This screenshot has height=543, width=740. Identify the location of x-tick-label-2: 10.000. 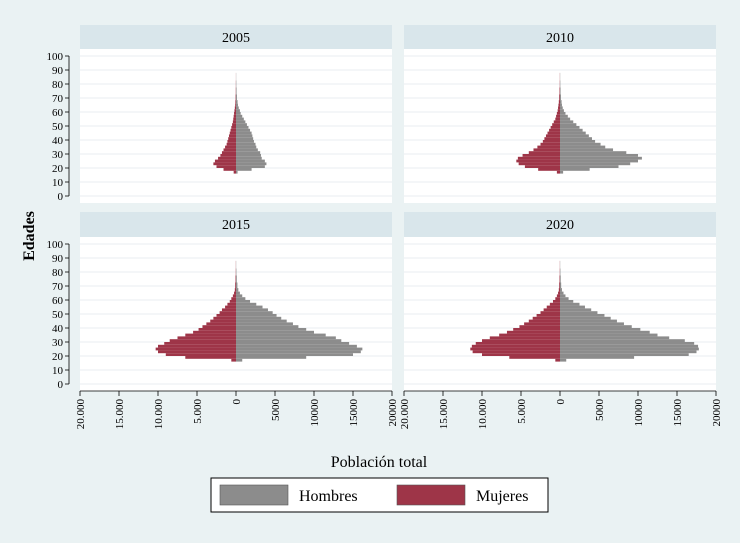
(159, 414).